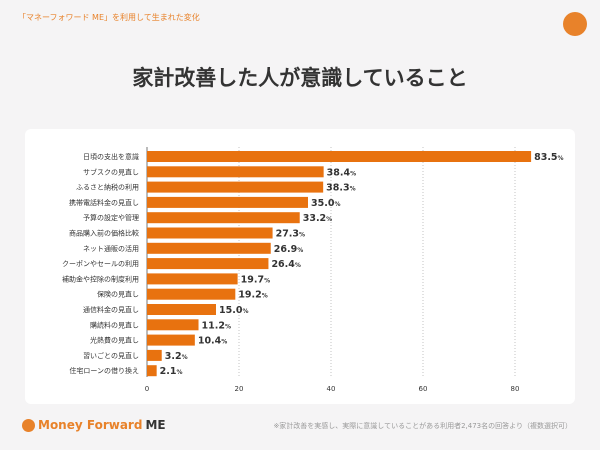 The height and width of the screenshot is (450, 600). I want to click on x-tick-label: 20, so click(239, 389).